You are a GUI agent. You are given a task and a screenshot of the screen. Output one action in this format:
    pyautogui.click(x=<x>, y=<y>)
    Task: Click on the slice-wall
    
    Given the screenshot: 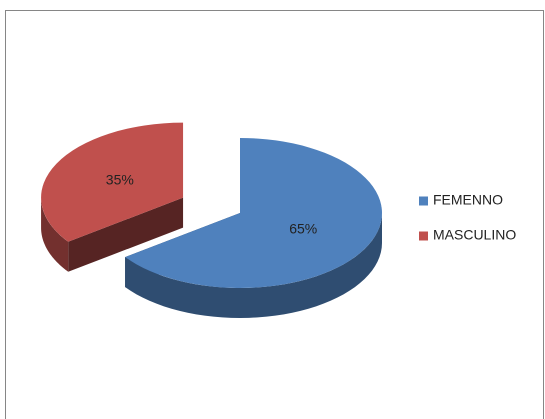 What is the action you would take?
    pyautogui.click(x=126, y=234)
    